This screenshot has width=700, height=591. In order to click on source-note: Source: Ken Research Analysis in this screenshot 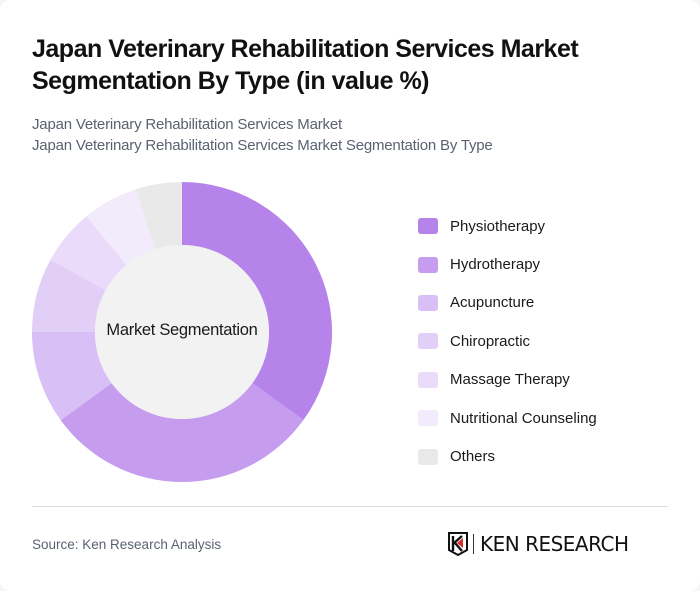, I will do `click(127, 544)`.